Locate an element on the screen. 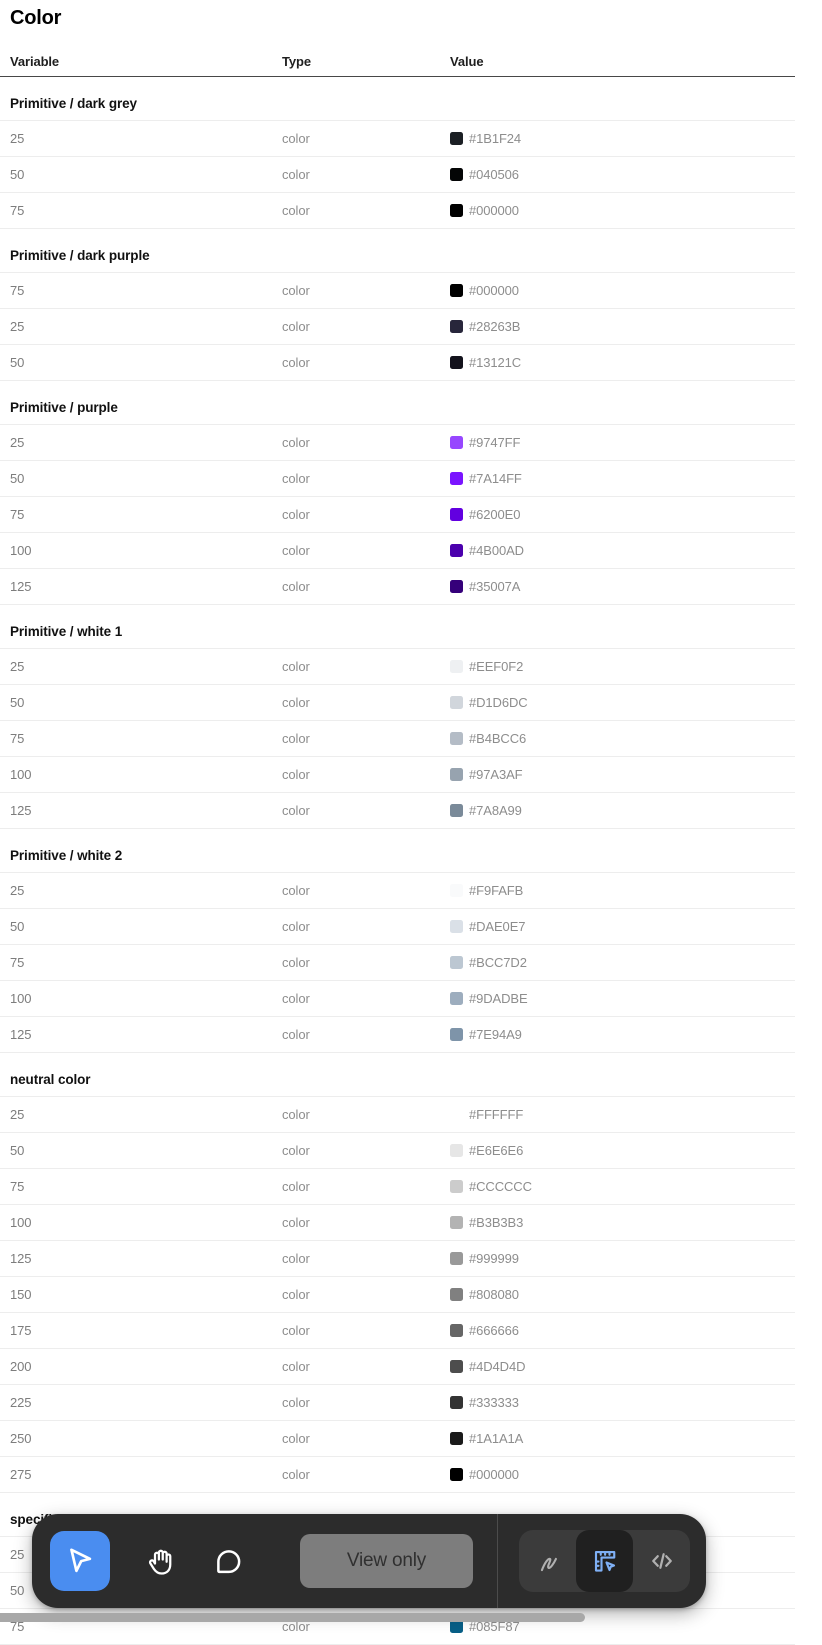  variable-cell: 225 is located at coordinates (21, 1402).